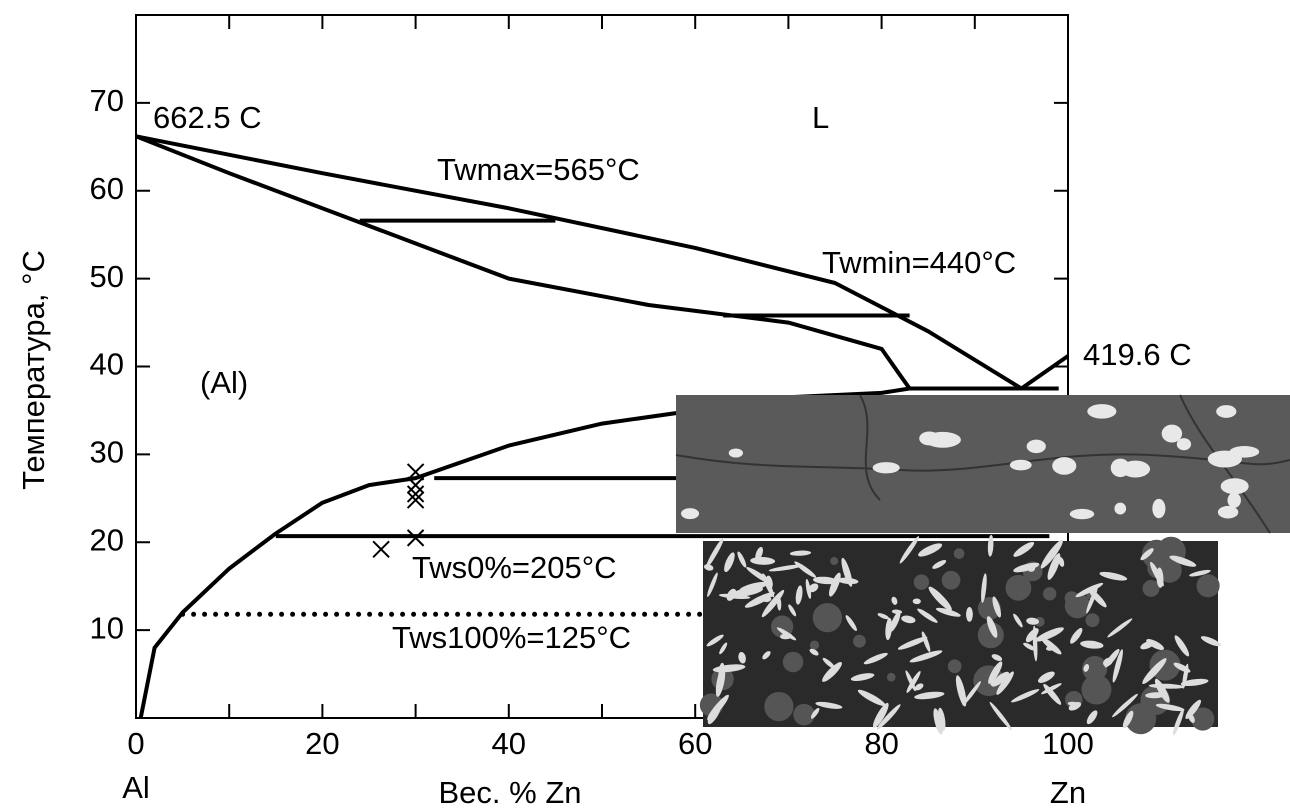 Image resolution: width=1290 pixels, height=809 pixels. What do you see at coordinates (207, 117) in the screenshot?
I see `annotation: 662.5 C` at bounding box center [207, 117].